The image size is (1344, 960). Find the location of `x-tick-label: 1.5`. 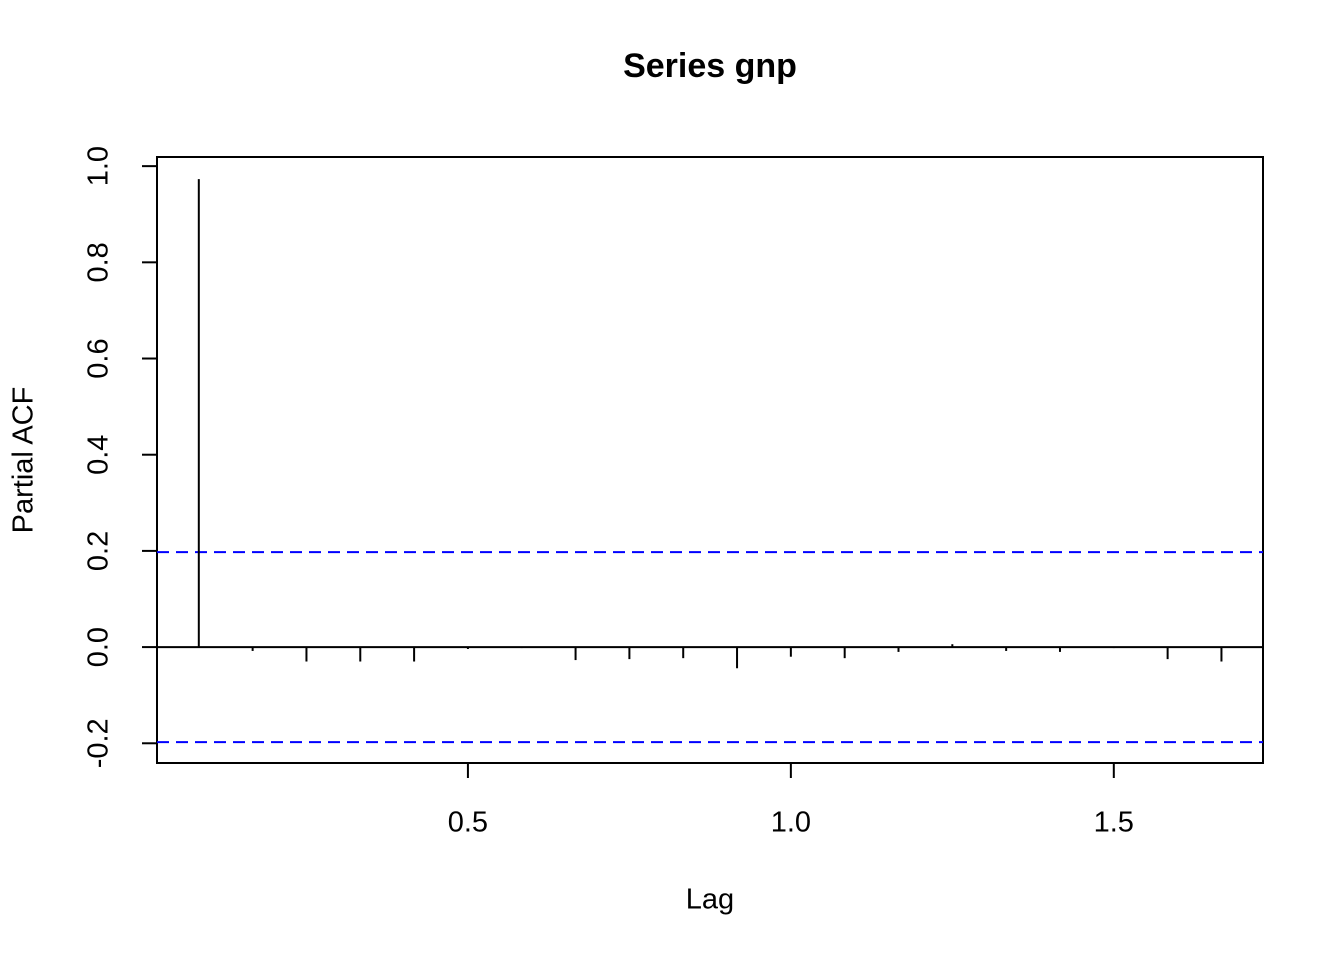

x-tick-label: 1.5 is located at coordinates (1114, 823).